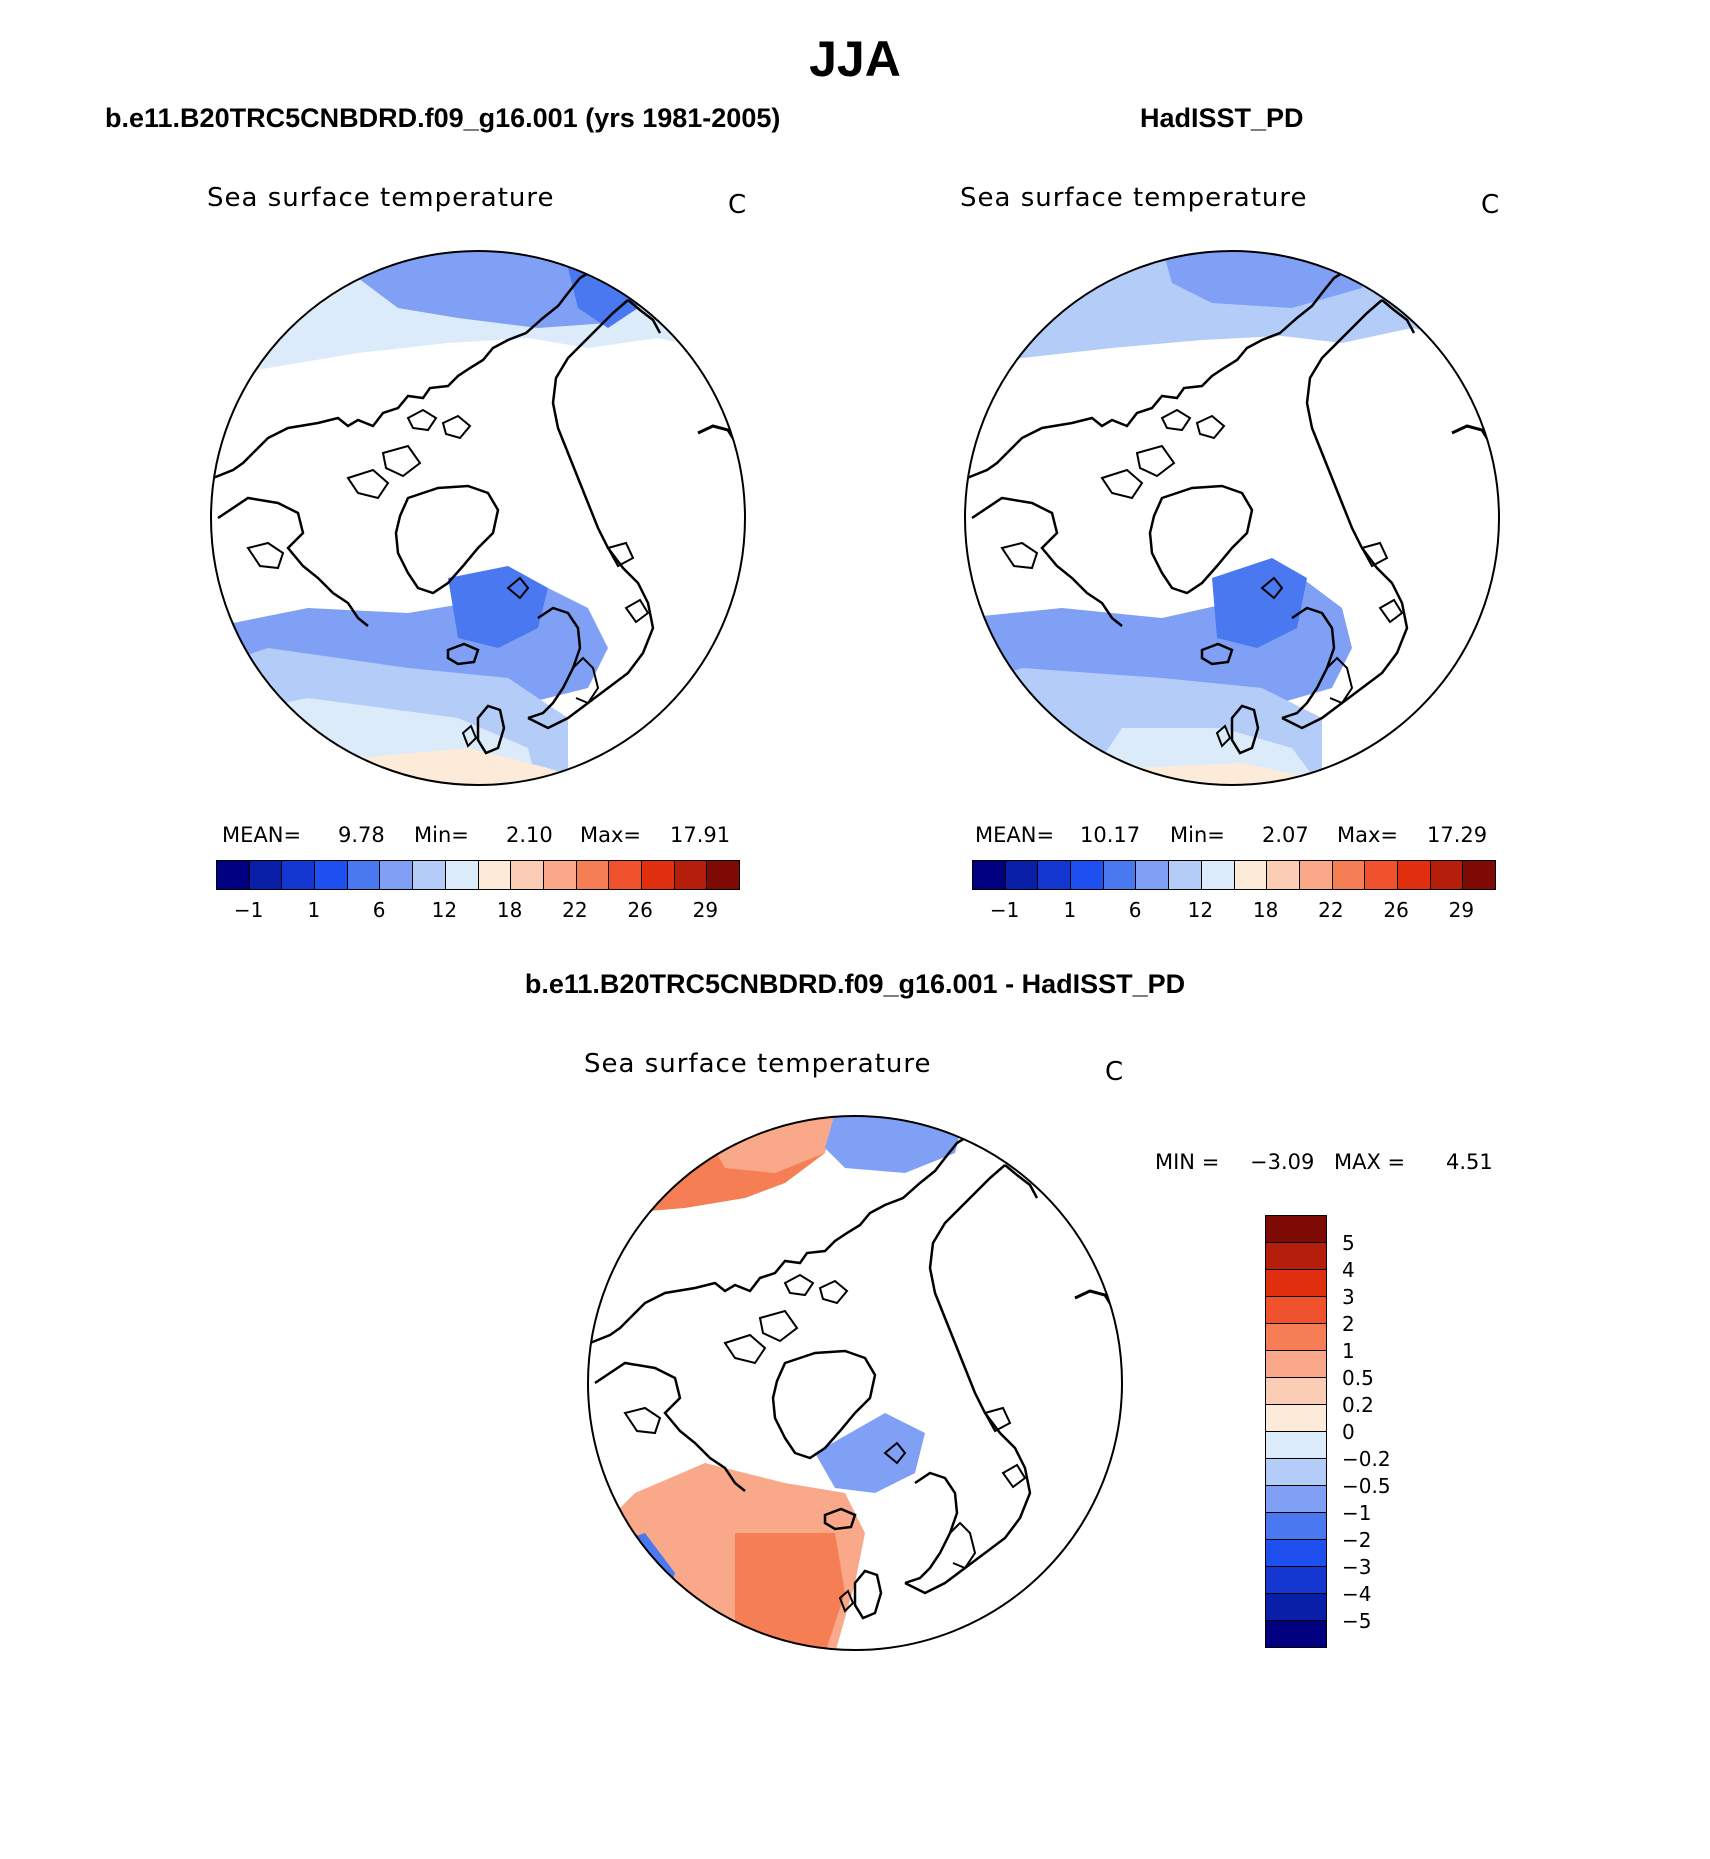 The height and width of the screenshot is (1859, 1710). I want to click on diff-max-value: 4.51, so click(1469, 1162).